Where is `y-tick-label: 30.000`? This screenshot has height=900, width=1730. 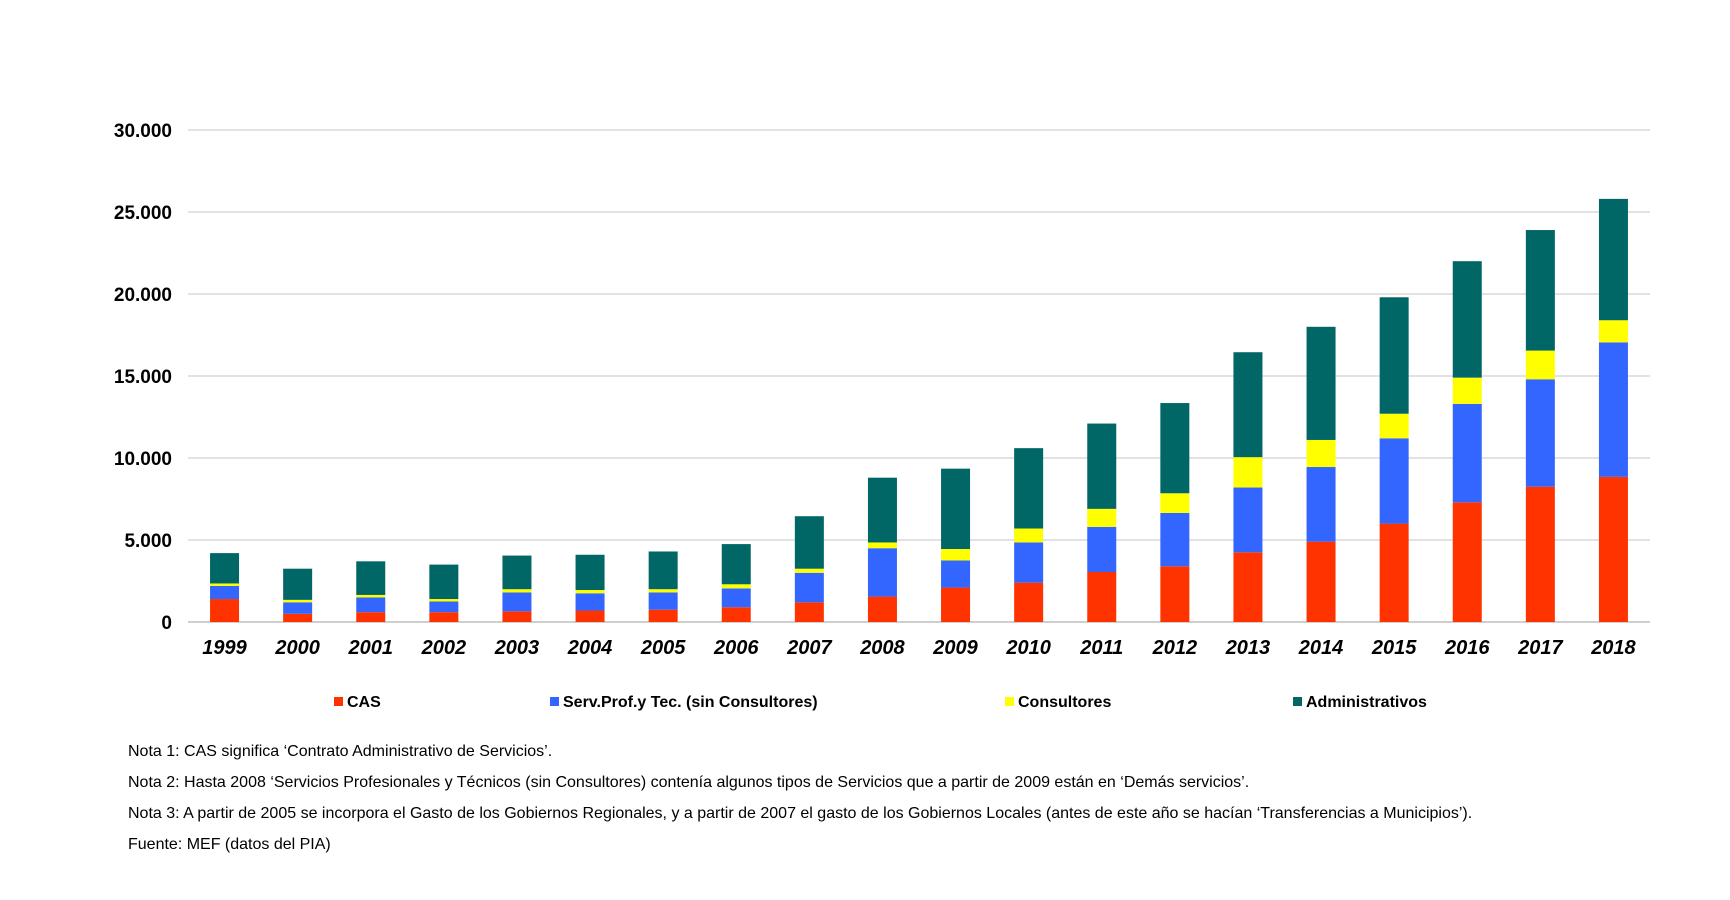 y-tick-label: 30.000 is located at coordinates (143, 131).